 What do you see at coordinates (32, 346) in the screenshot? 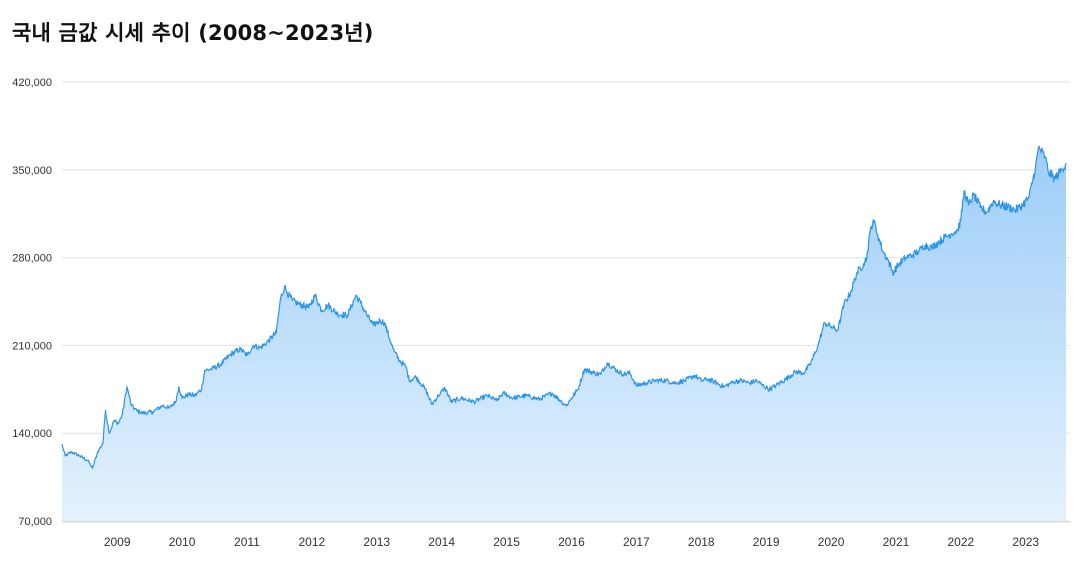
I see `y-tick-label: 210,000` at bounding box center [32, 346].